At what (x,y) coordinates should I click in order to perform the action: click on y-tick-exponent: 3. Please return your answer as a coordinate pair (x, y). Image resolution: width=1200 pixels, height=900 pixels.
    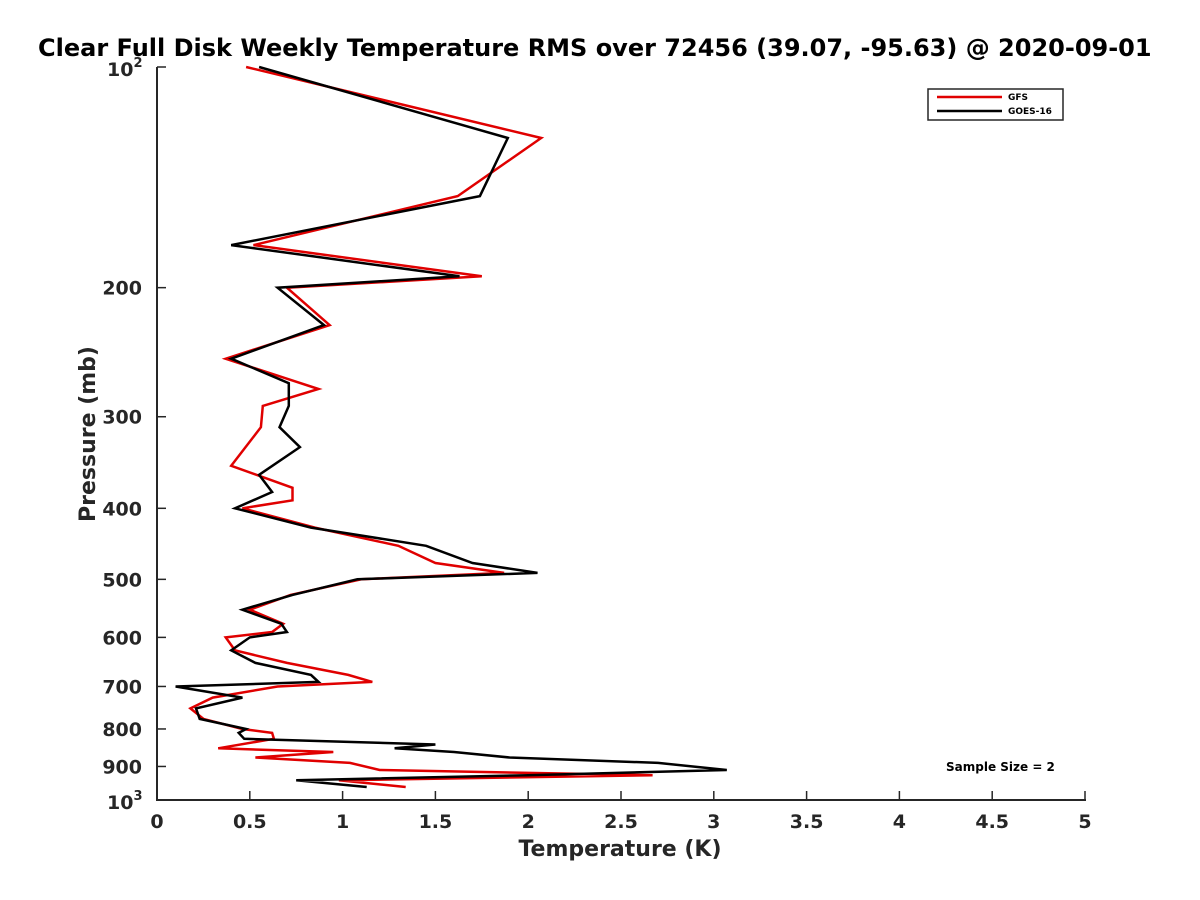
    Looking at the image, I should click on (137, 796).